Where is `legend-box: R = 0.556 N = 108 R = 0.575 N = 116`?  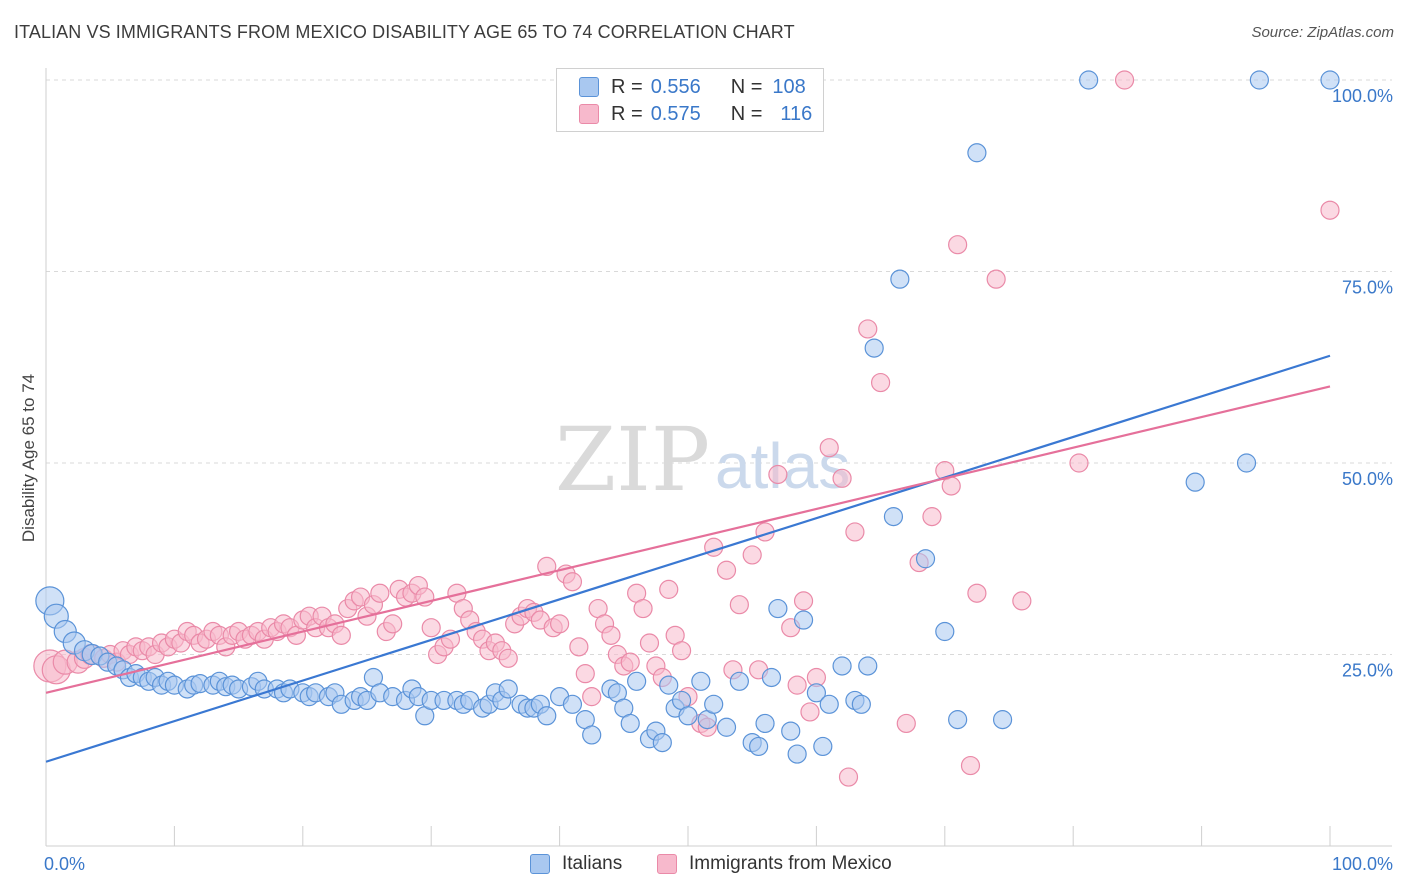
legend-box: R = 0.556 N = 108 R = 0.575 N = 116 is located at coordinates (690, 100).